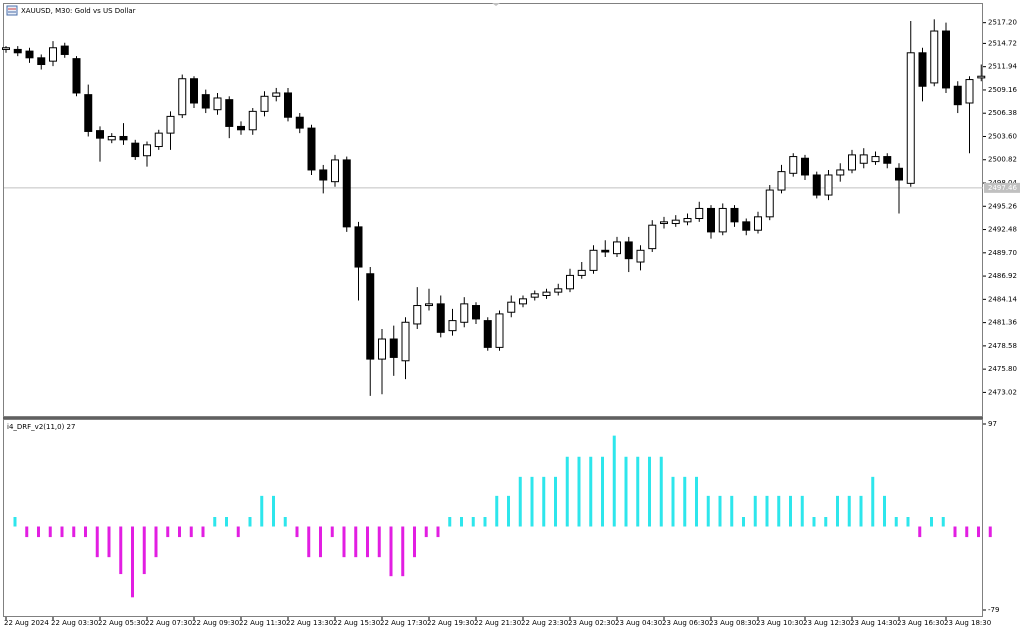 This screenshot has width=1024, height=632. What do you see at coordinates (496, 4) in the screenshot?
I see `scroll-marker` at bounding box center [496, 4].